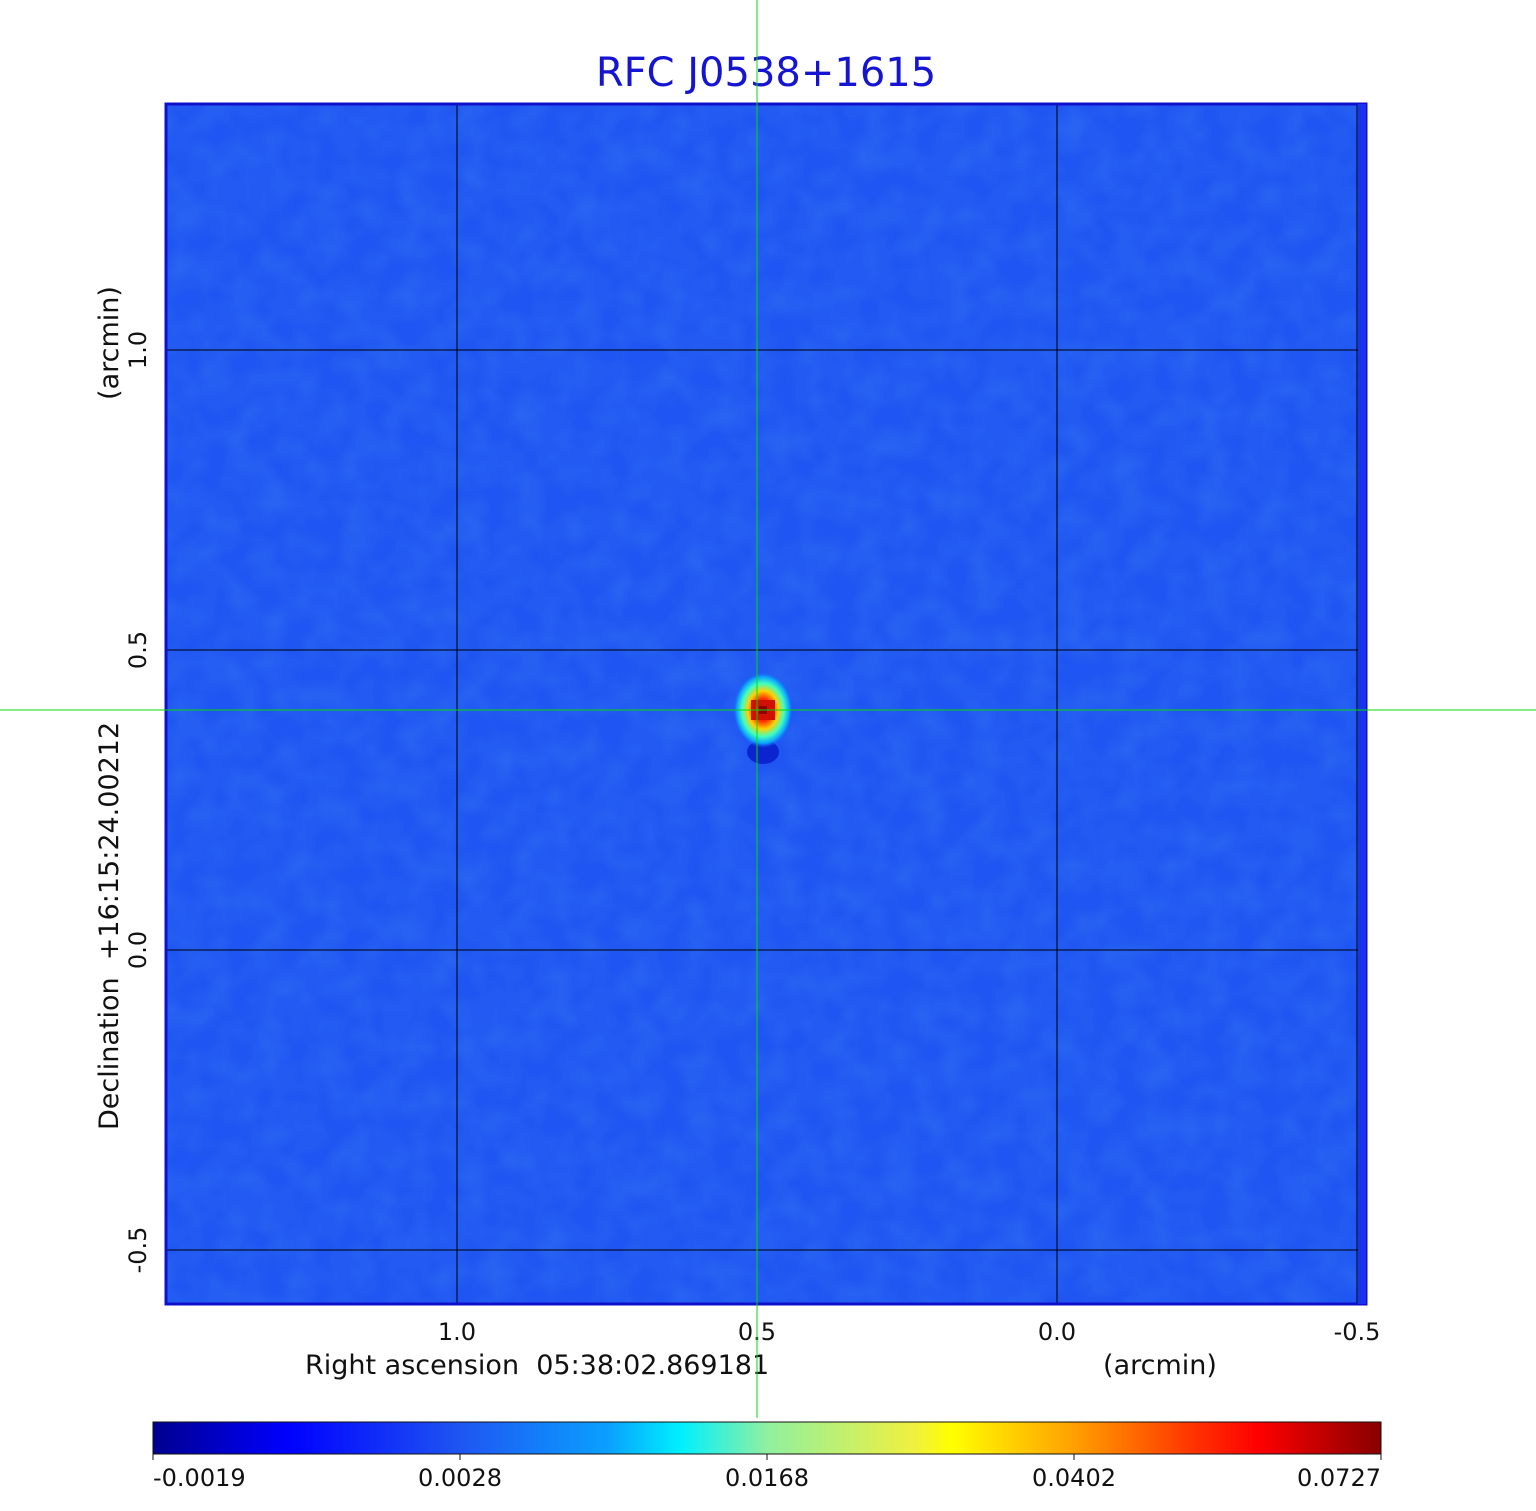 This screenshot has height=1511, width=1536. I want to click on y-tick-label: -0.5, so click(138, 1250).